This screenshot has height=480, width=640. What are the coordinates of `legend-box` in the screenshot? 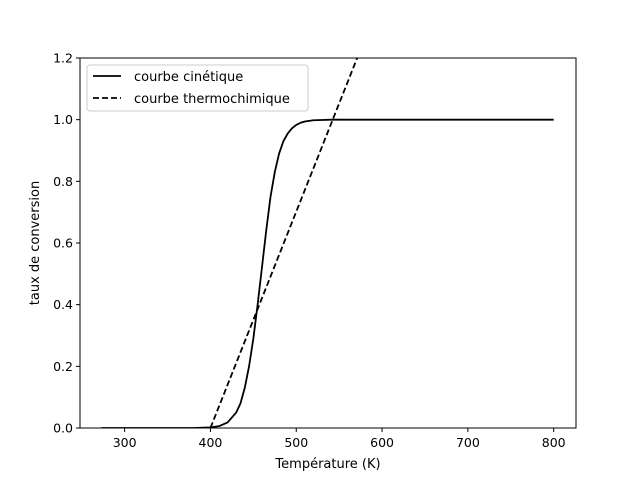 It's located at (197, 88).